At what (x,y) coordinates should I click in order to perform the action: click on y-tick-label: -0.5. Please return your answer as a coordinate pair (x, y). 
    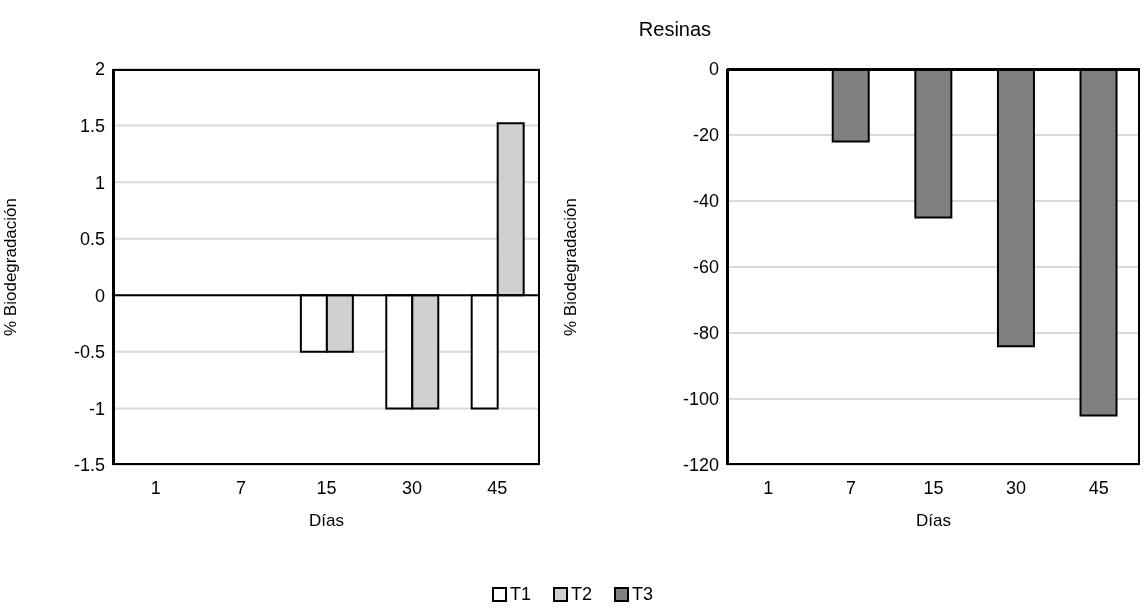
    Looking at the image, I should click on (89, 352).